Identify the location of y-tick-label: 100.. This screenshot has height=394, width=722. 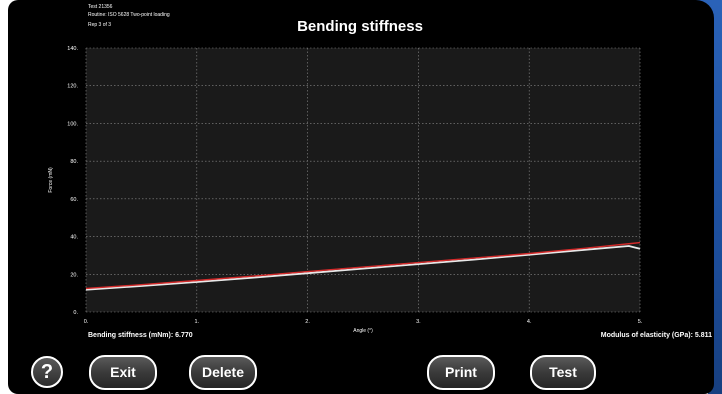
(72, 124).